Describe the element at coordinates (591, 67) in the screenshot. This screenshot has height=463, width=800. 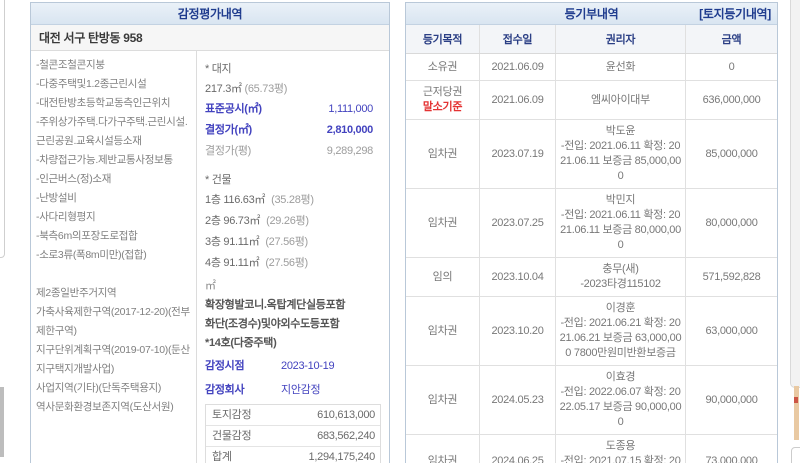
I see `table-row: 소유권 2021.06.09 윤선화 0` at that location.